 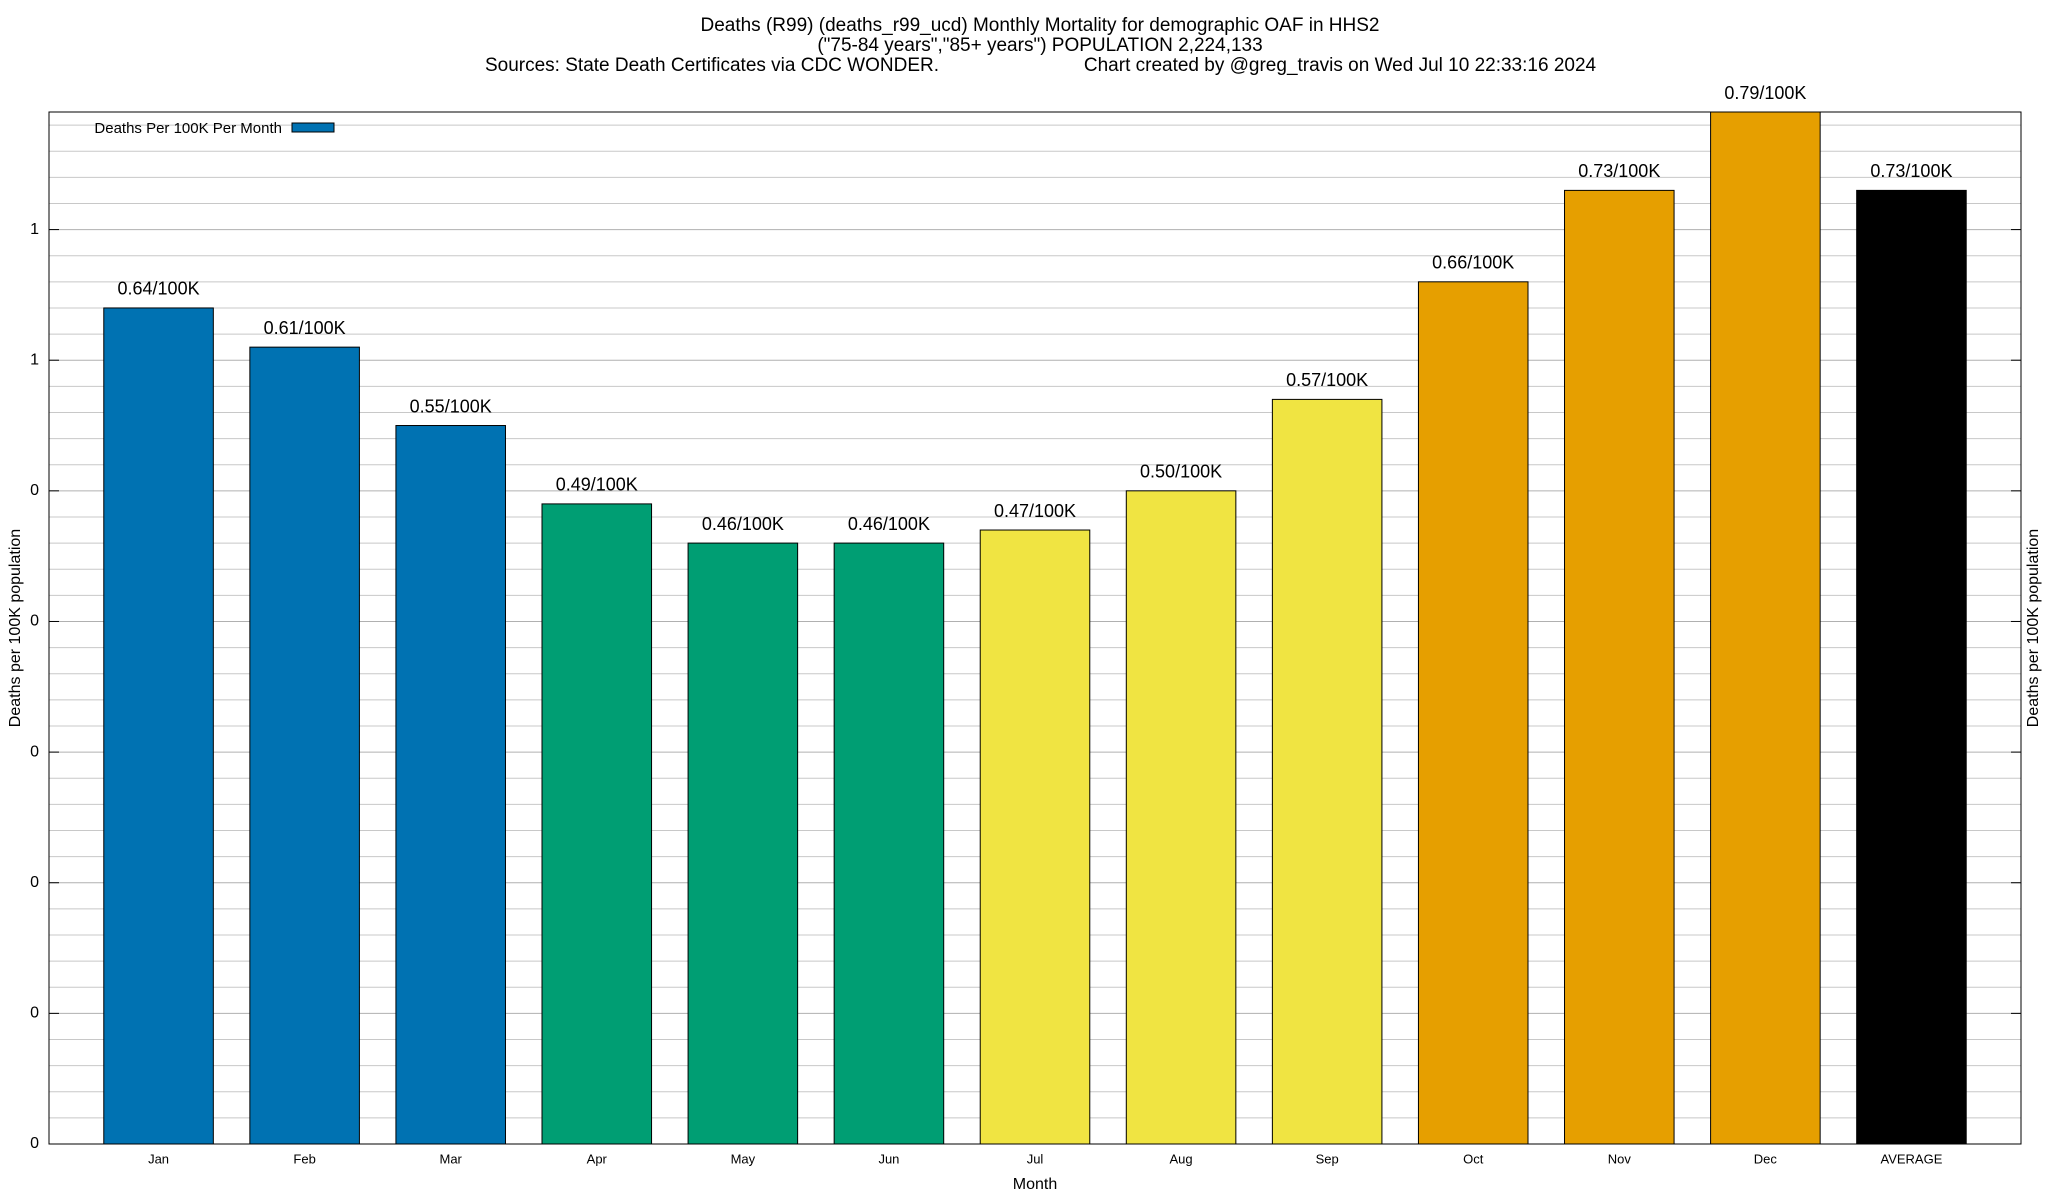 What do you see at coordinates (1035, 1158) in the screenshot?
I see `x-tick-label: Jul` at bounding box center [1035, 1158].